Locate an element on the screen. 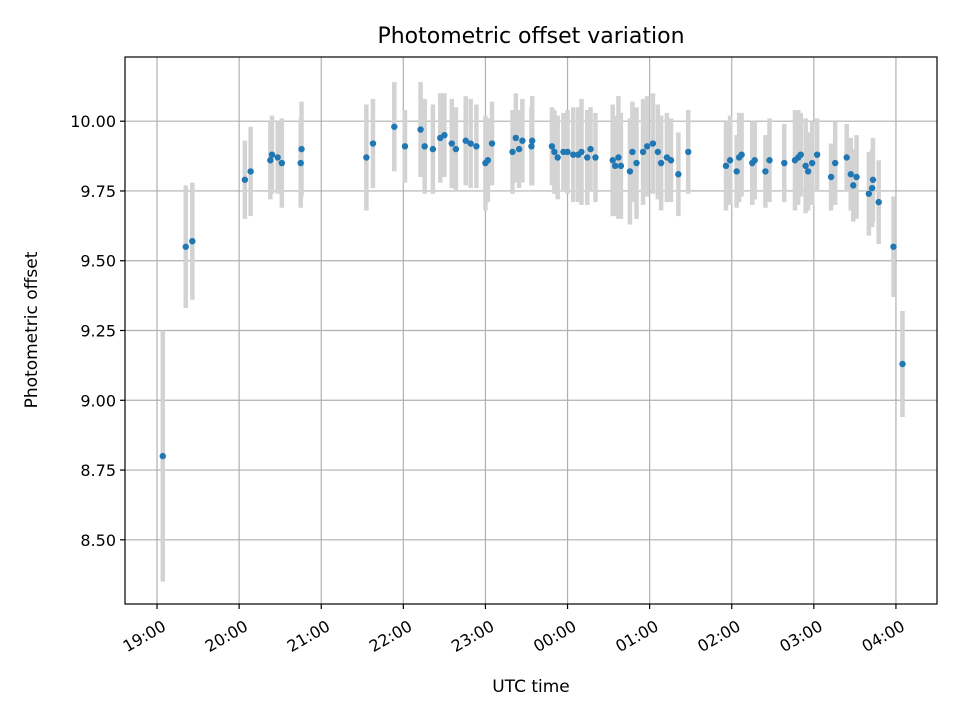  y-tick-label: 10.00 is located at coordinates (93, 121).